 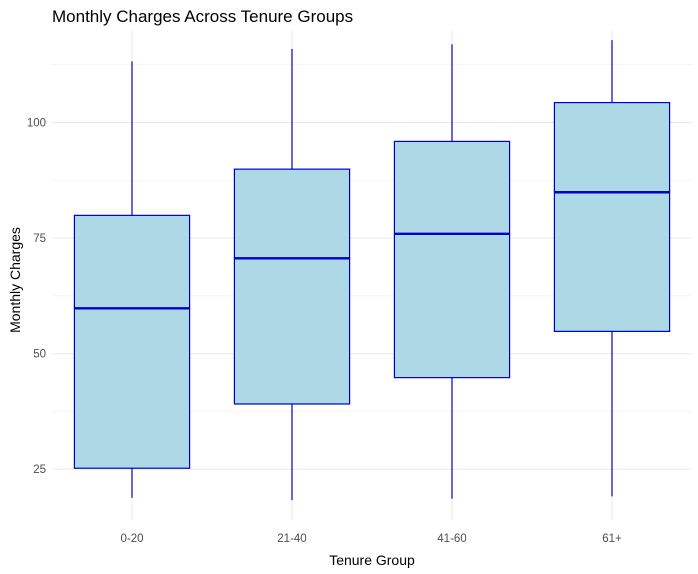 What do you see at coordinates (39, 239) in the screenshot?
I see `y-tick-label: 75` at bounding box center [39, 239].